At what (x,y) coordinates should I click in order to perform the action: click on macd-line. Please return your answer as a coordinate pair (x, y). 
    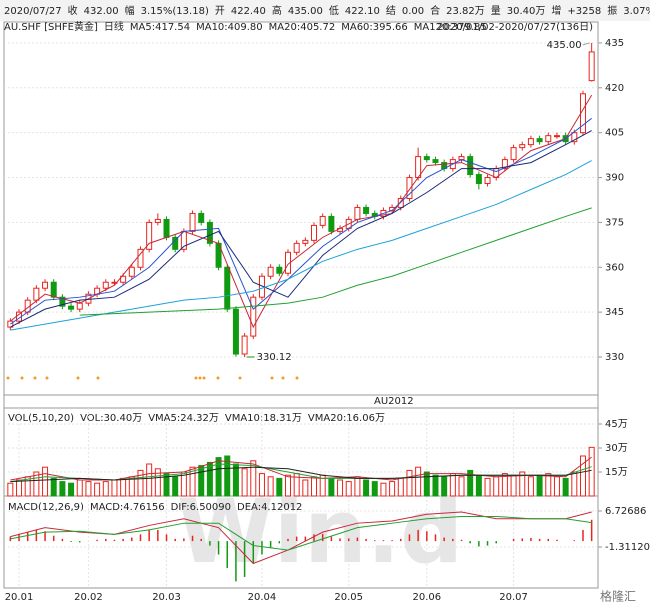
    Looking at the image, I should click on (301, 533).